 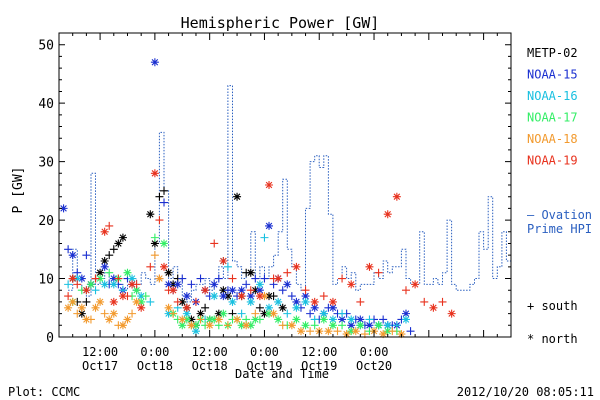 What do you see at coordinates (374, 352) in the screenshot?
I see `x-tick-label-time: 0:00` at bounding box center [374, 352].